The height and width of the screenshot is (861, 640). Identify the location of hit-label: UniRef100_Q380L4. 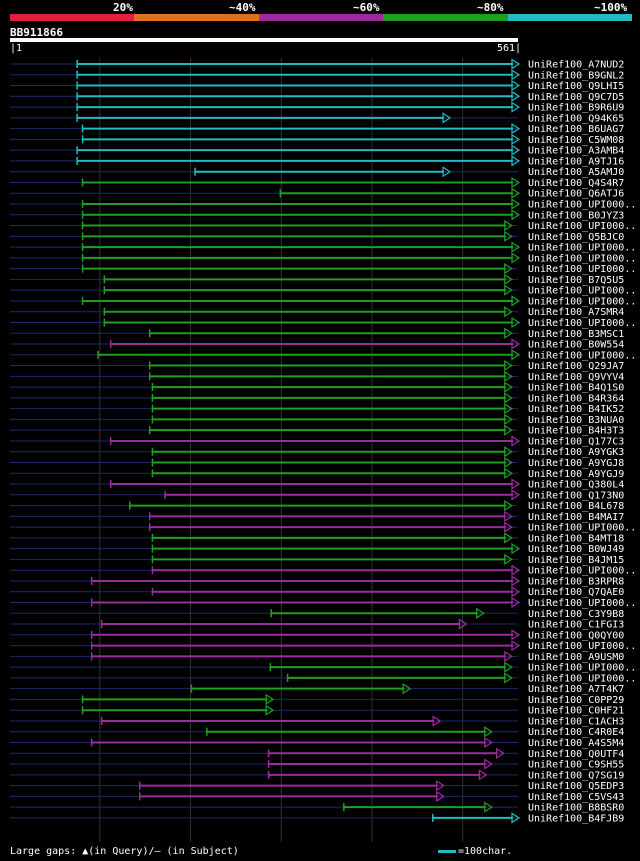
(576, 485).